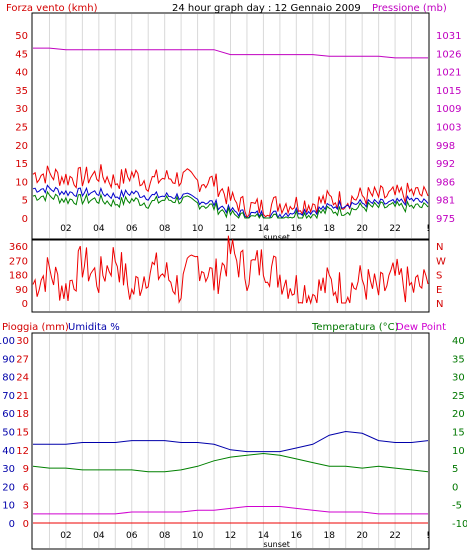  Describe the element at coordinates (448, 54) in the screenshot. I see `pressure-y-tick-label: 1026` at that location.